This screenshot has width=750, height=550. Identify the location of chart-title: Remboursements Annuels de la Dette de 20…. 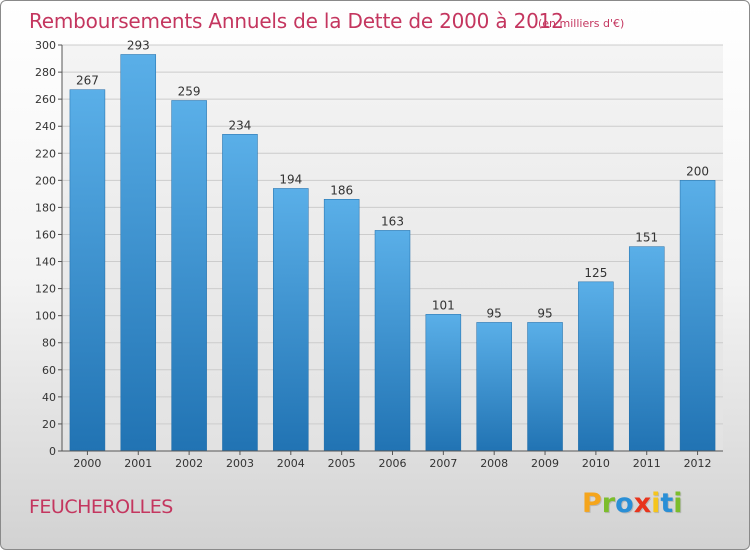
(296, 21).